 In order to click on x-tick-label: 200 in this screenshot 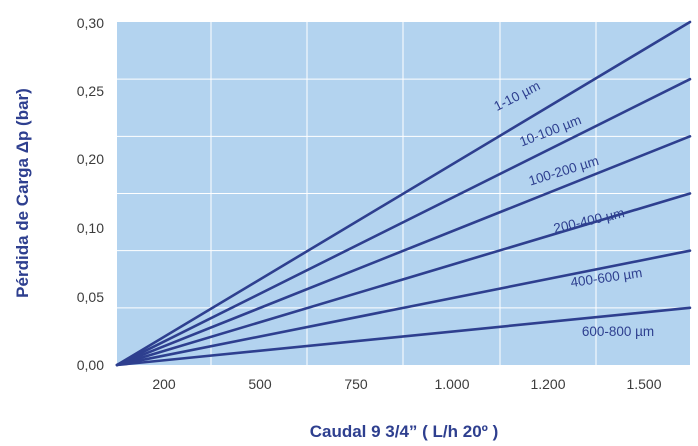, I will do `click(164, 384)`.